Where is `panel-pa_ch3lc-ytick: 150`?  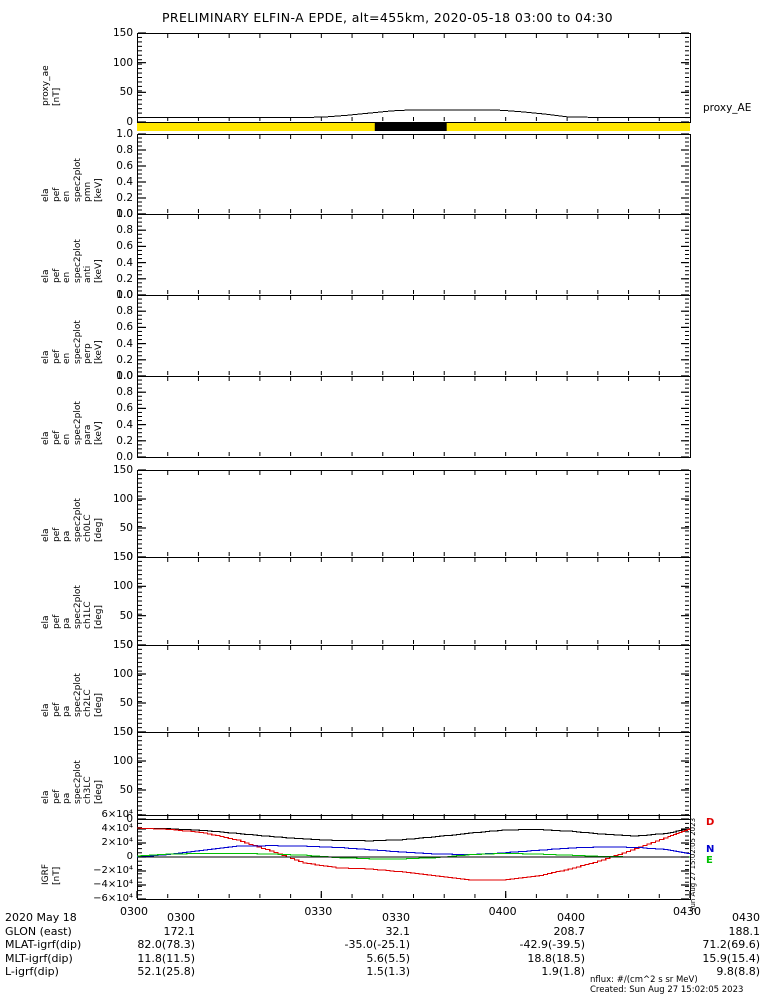
panel-pa_ch3lc-ytick: 150 is located at coordinates (122, 732).